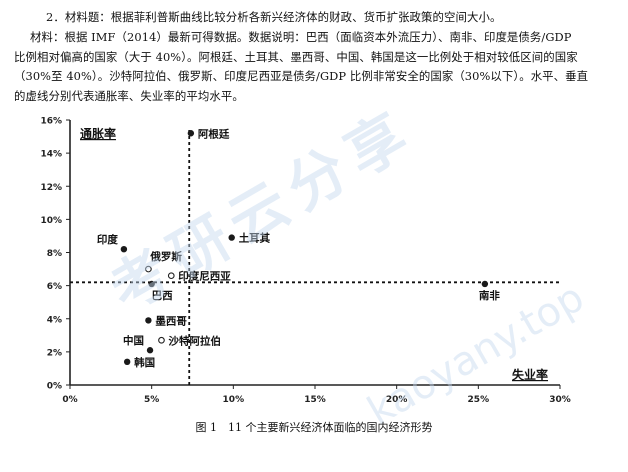 The image size is (628, 472). What do you see at coordinates (479, 400) in the screenshot?
I see `x-tick-label: 25%` at bounding box center [479, 400].